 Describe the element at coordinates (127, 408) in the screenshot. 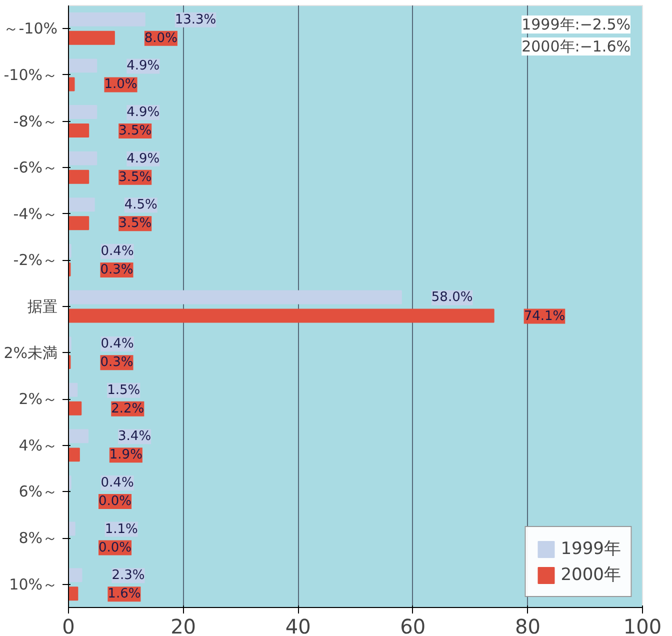

I see `data-label: 2.2%` at that location.